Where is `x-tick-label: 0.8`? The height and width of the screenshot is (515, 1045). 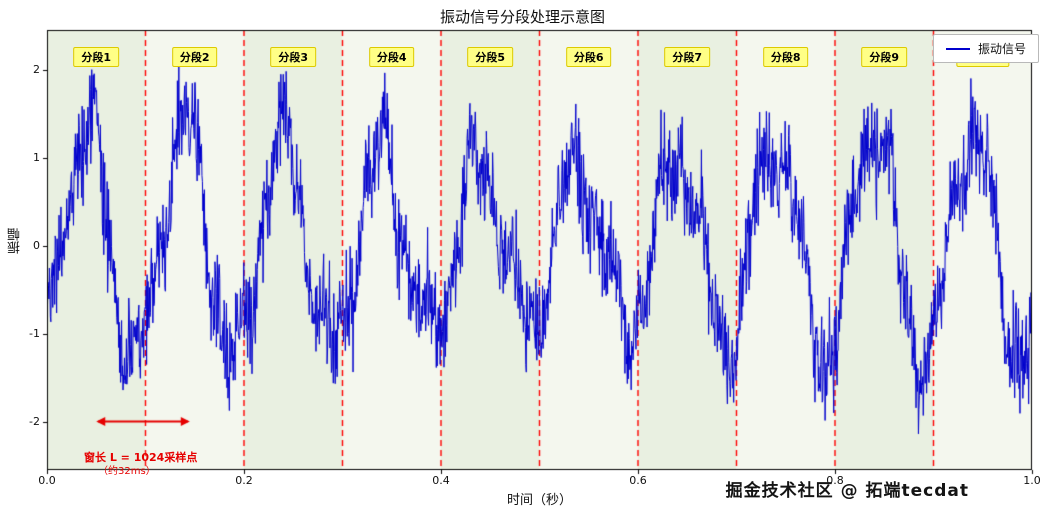
x-tick-label: 0.8 is located at coordinates (835, 480).